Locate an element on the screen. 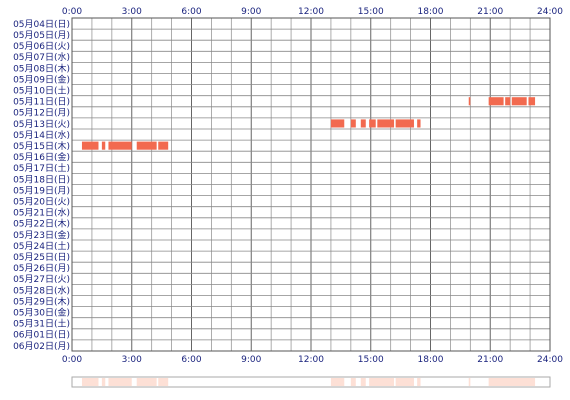 This screenshot has height=400, width=570. day-label: 05月09日(金) is located at coordinates (41, 79).